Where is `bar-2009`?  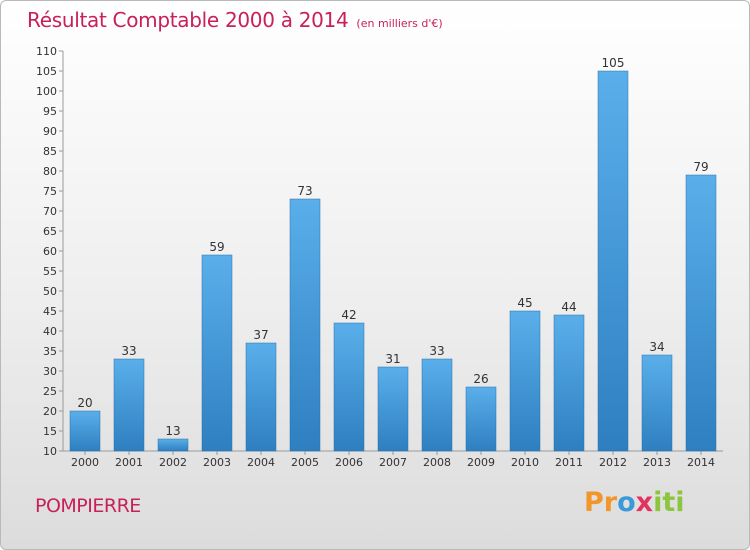
bar-2009 is located at coordinates (481, 419).